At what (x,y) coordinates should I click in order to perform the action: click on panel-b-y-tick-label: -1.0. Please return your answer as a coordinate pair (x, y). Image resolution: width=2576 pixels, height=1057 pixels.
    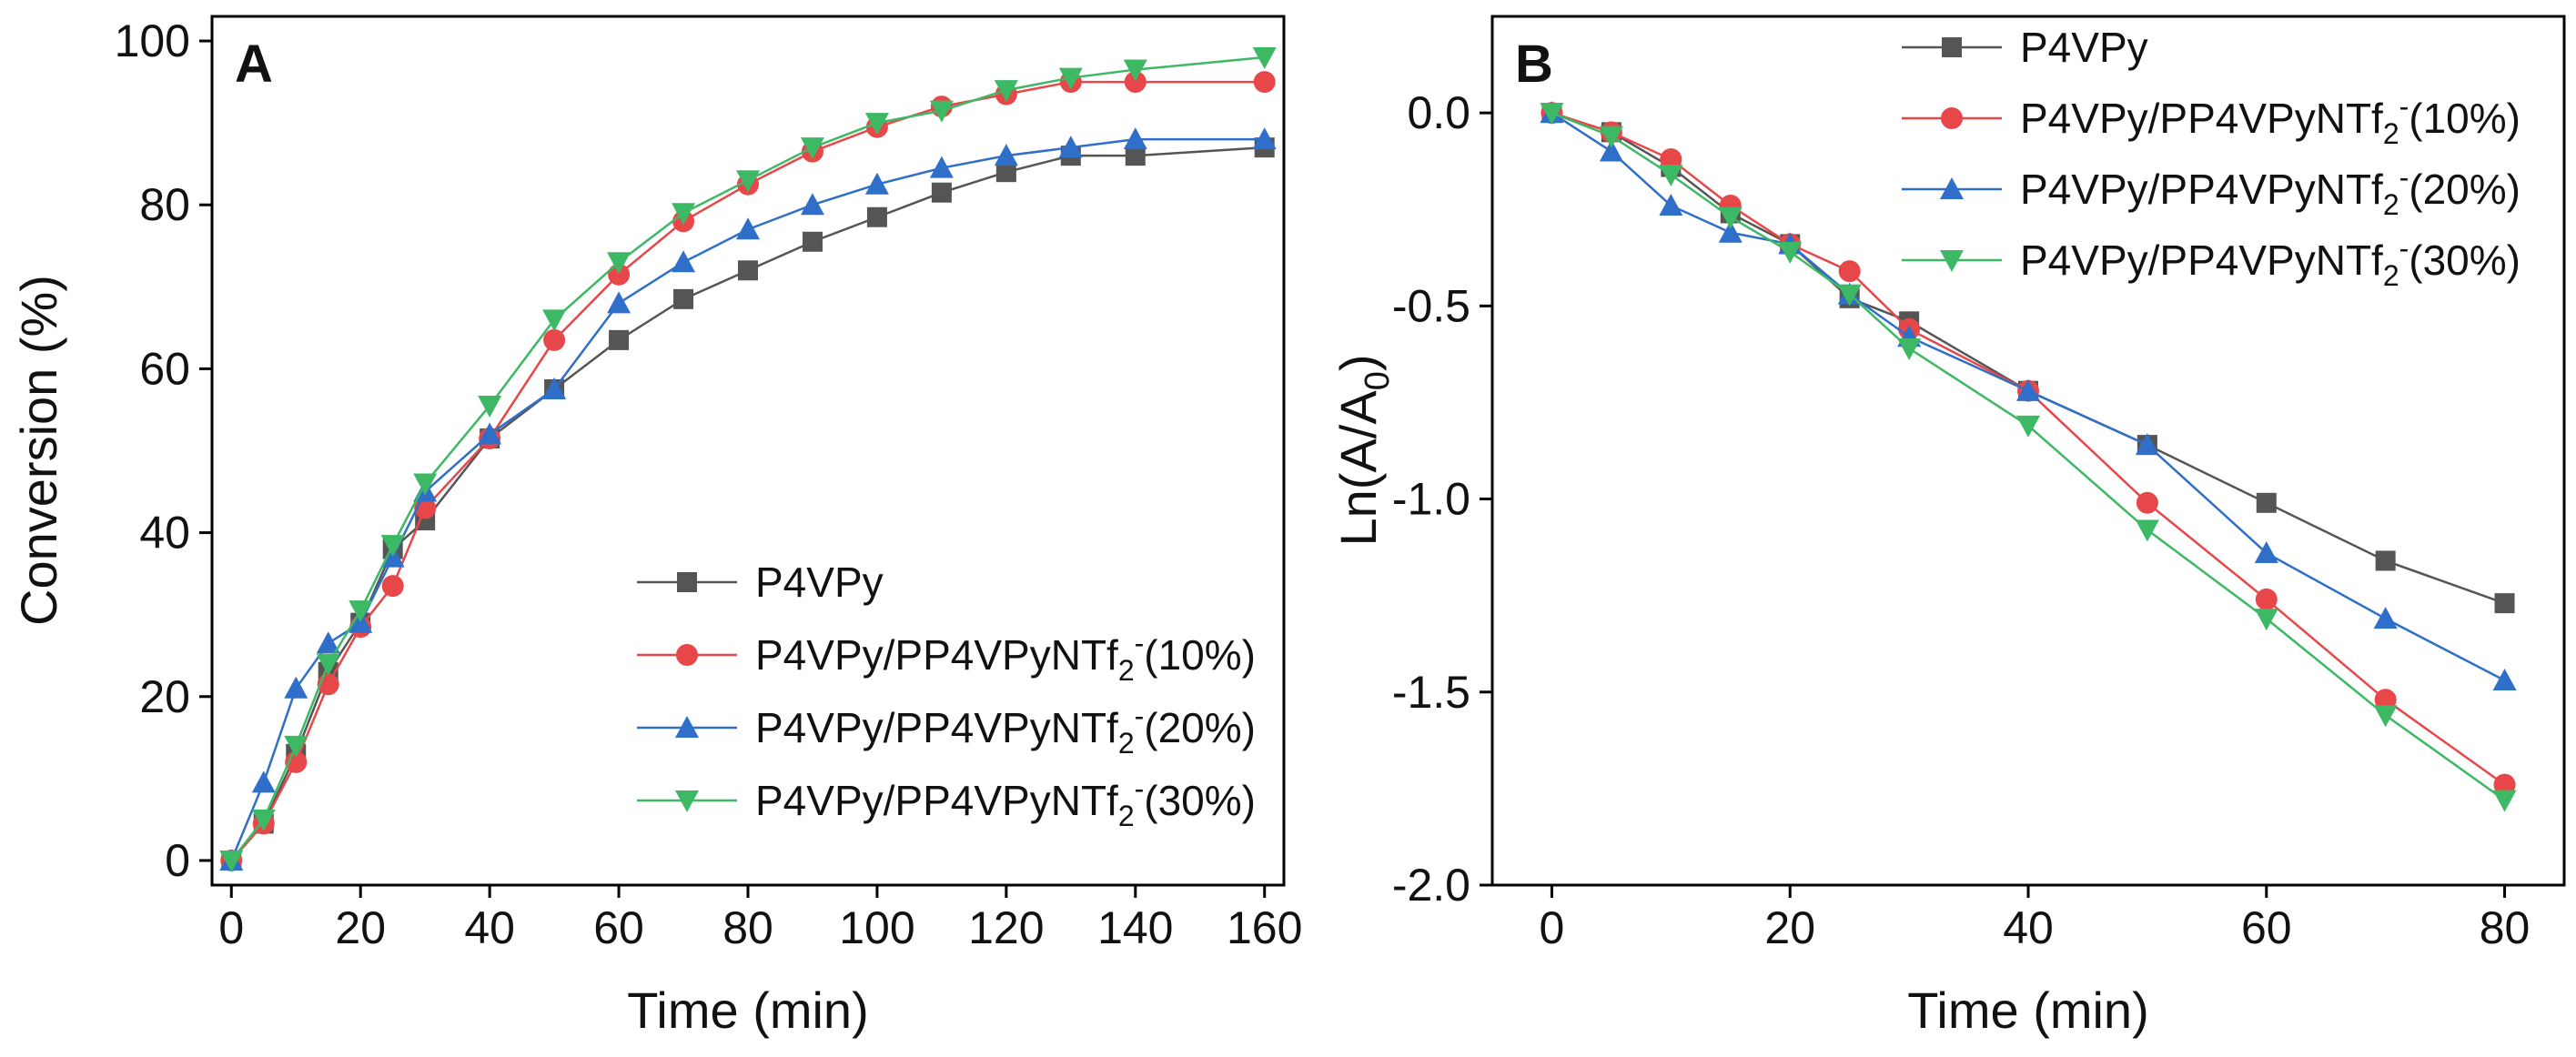
    Looking at the image, I should click on (1431, 500).